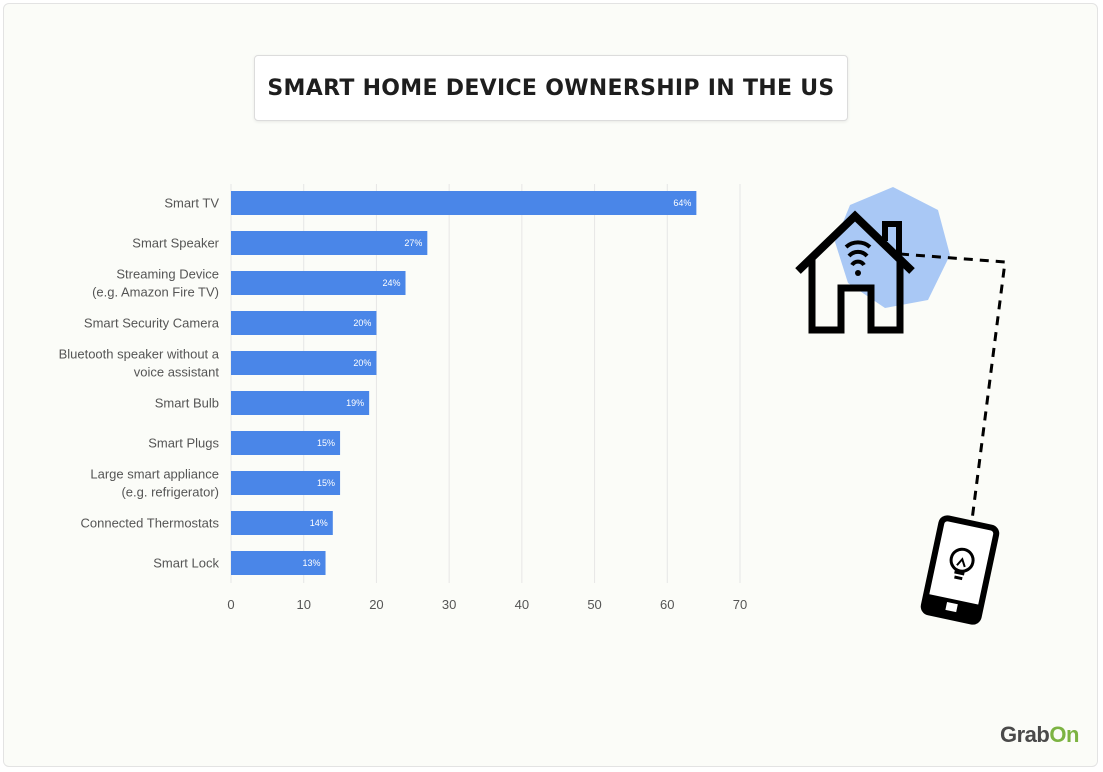 The image size is (1103, 772). What do you see at coordinates (175, 243) in the screenshot?
I see `category-label: Smart Speaker` at bounding box center [175, 243].